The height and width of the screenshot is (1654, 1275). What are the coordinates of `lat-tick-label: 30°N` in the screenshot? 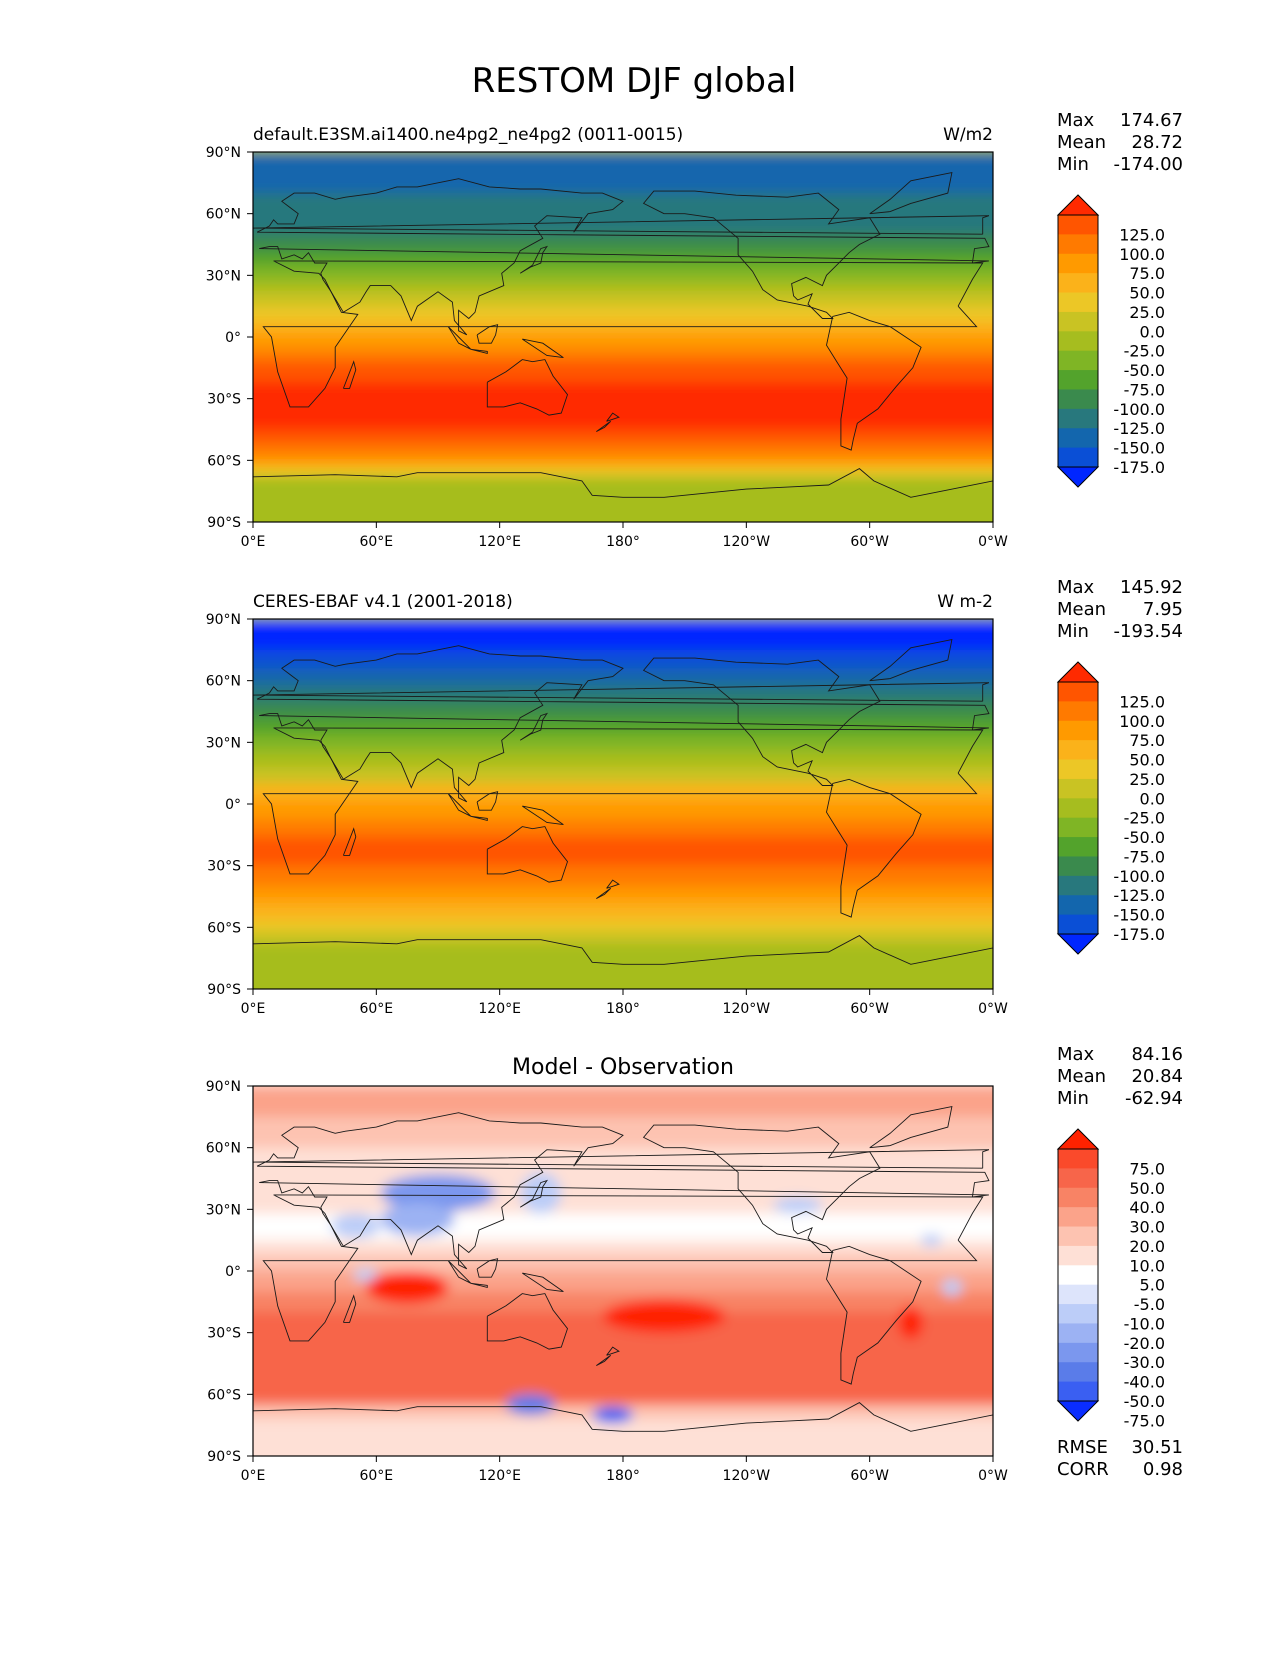 It's located at (223, 1210).